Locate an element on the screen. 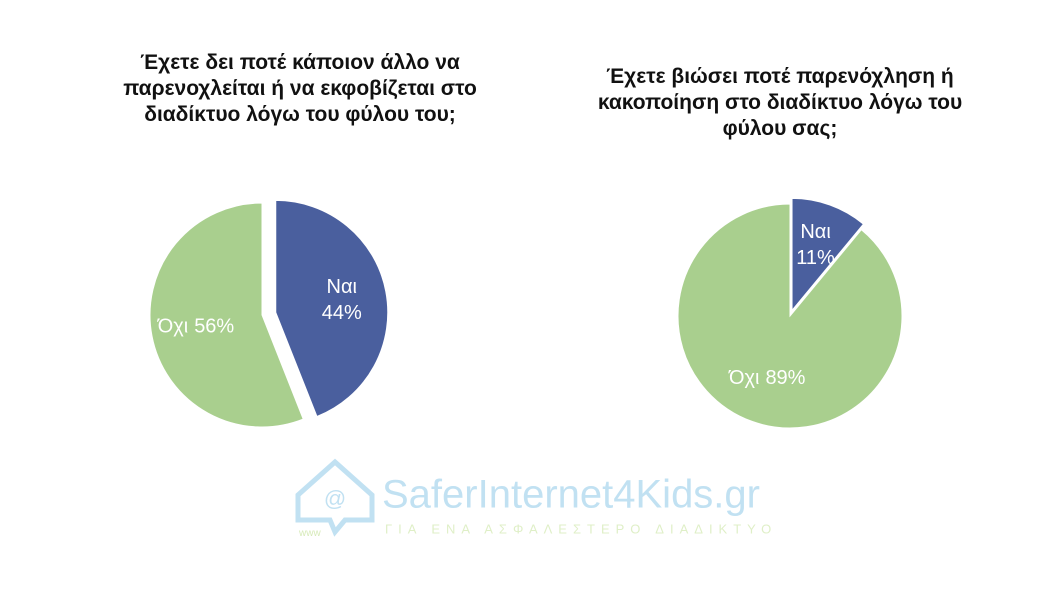  slice-label: Ναι 44% is located at coordinates (342, 300).